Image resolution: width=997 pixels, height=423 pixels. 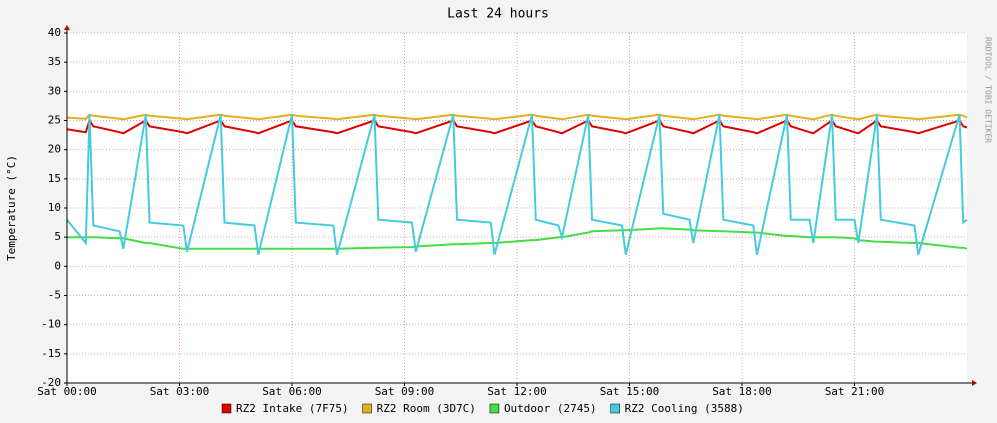 What do you see at coordinates (54, 32) in the screenshot?
I see `y-tick-label: 40` at bounding box center [54, 32].